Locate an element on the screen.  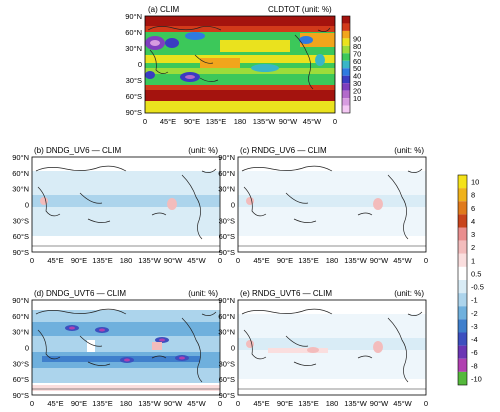
colorbar-tick: 0.5 is located at coordinates (476, 273).